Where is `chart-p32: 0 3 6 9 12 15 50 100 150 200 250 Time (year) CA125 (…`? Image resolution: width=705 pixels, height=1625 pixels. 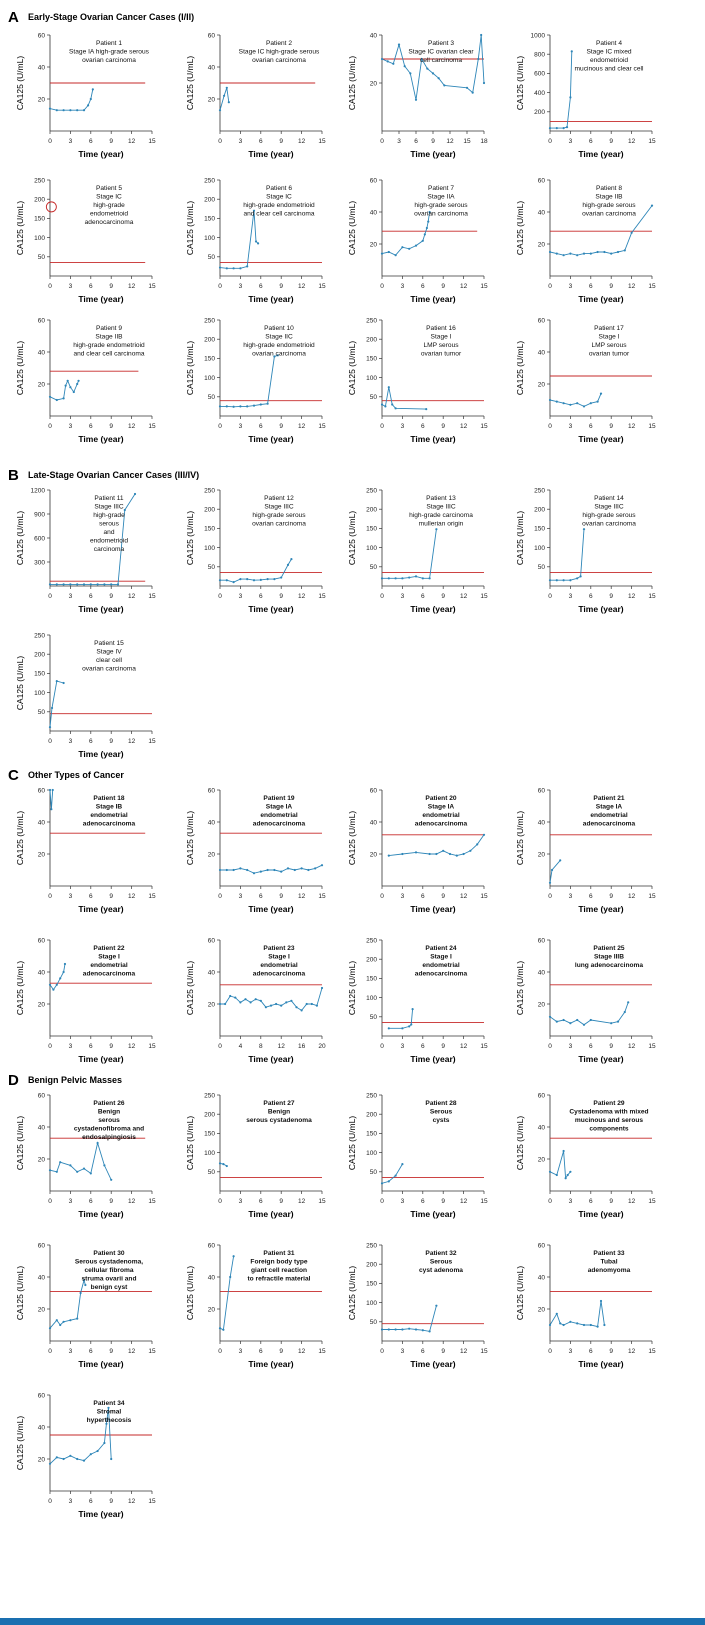 chart-p32: 0 3 6 9 12 15 50 100 150 200 250 Time (year) CA125 (… is located at coordinates (417, 1305).